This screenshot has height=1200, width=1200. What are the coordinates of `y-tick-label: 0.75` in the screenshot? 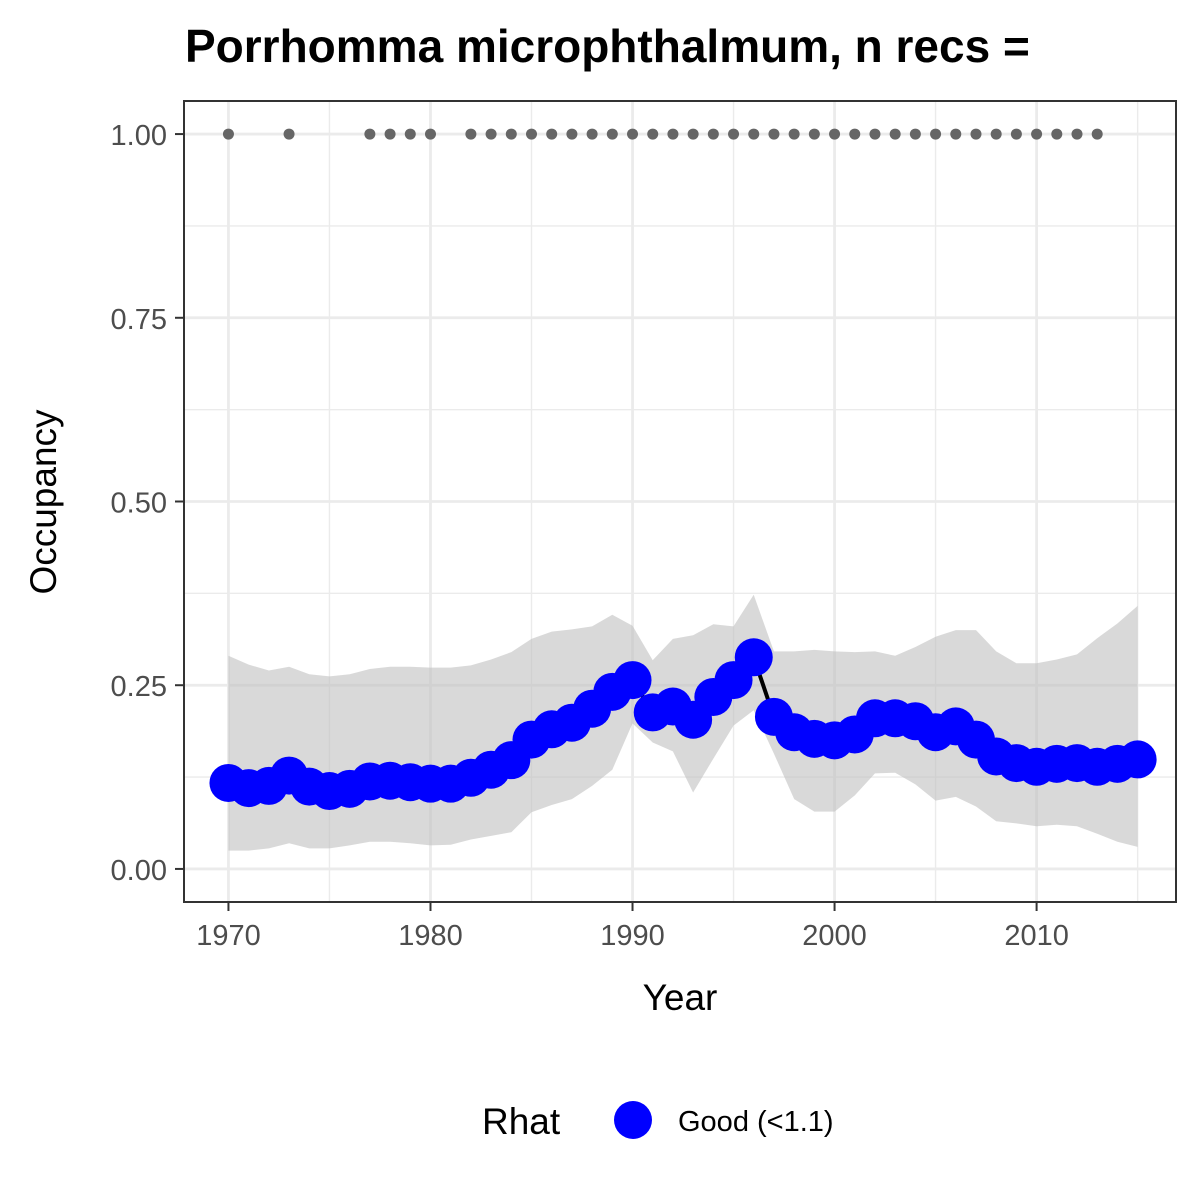 It's located at (139, 320).